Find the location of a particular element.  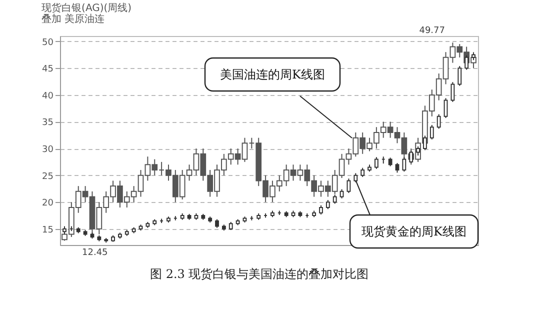

caption: 图 2.3 现货白银与美国油连的叠加对比图 is located at coordinates (259, 274).